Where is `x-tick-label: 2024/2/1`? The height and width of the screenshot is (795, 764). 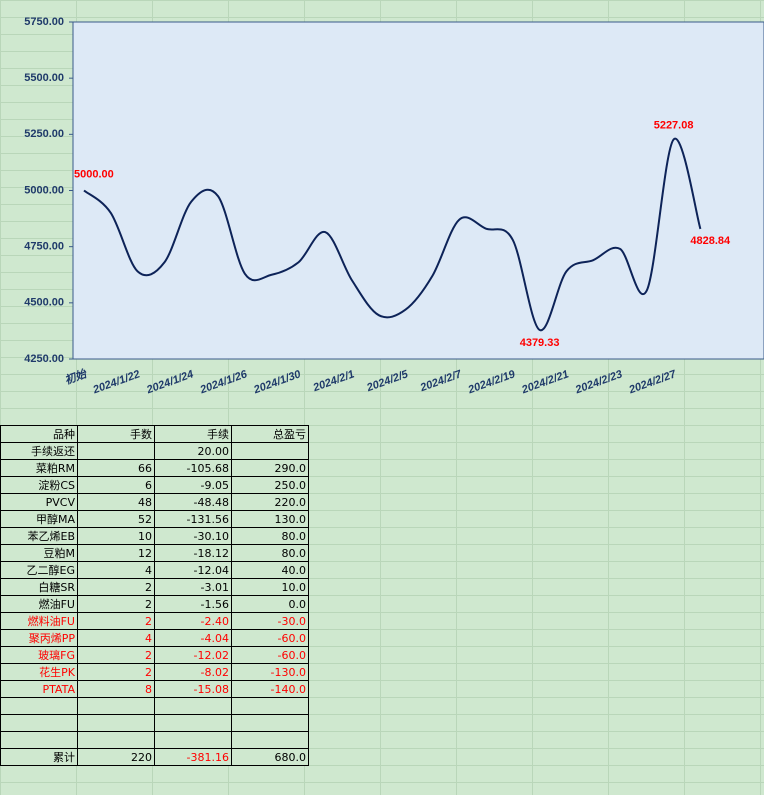 x-tick-label: 2024/2/1 is located at coordinates (333, 381).